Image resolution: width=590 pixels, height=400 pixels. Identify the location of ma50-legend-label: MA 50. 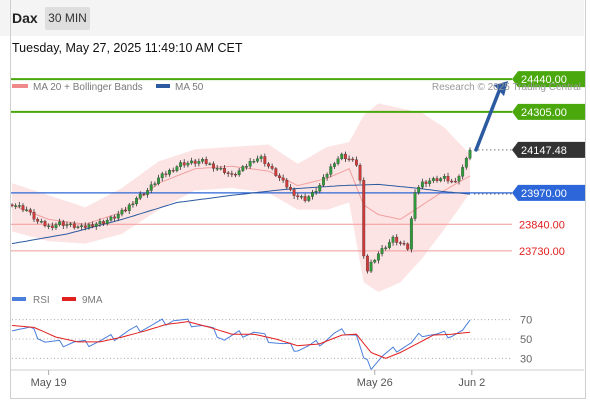
(189, 87).